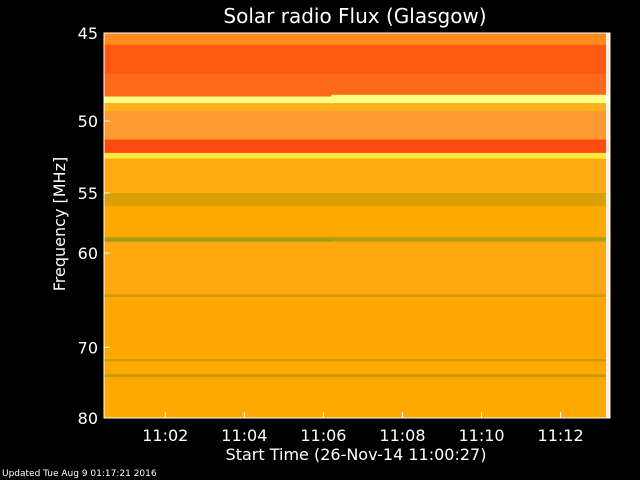  I want to click on y-axis-label: Frequency [MHz], so click(59, 224).